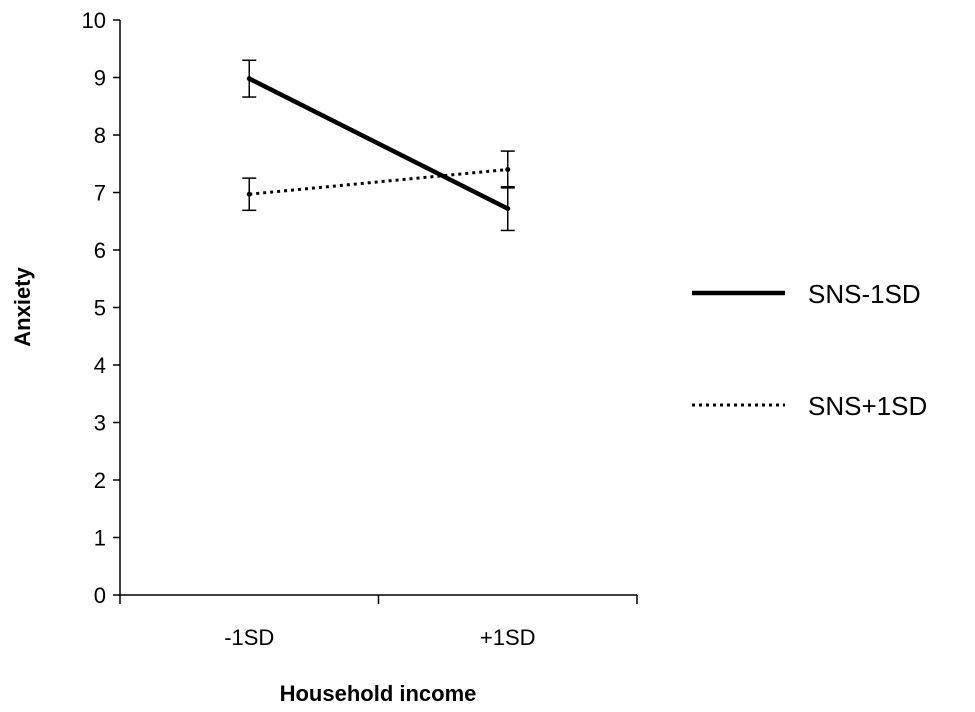  I want to click on y-tick-label: 0, so click(100, 595).